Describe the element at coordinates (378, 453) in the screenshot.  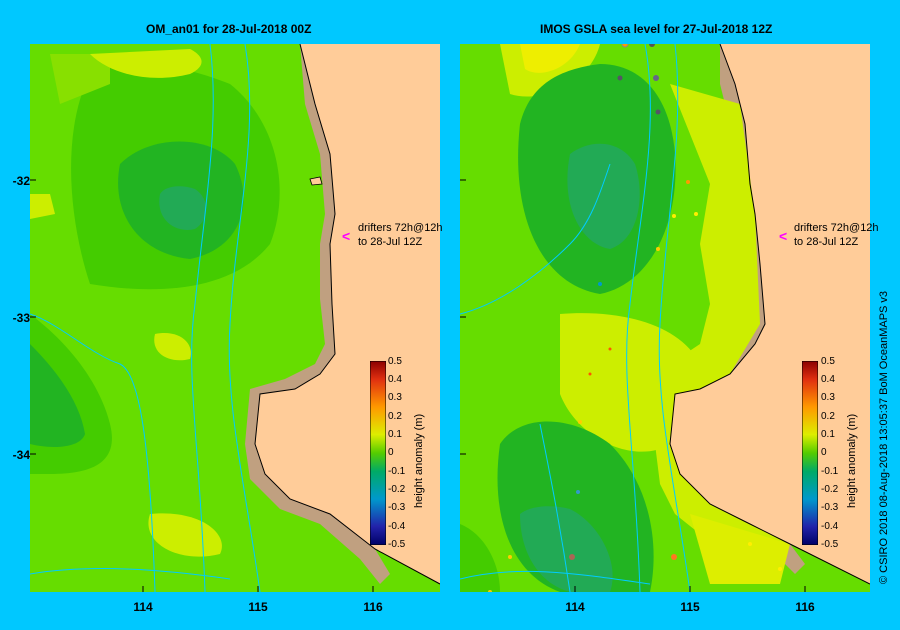
I see `left-colorbar` at that location.